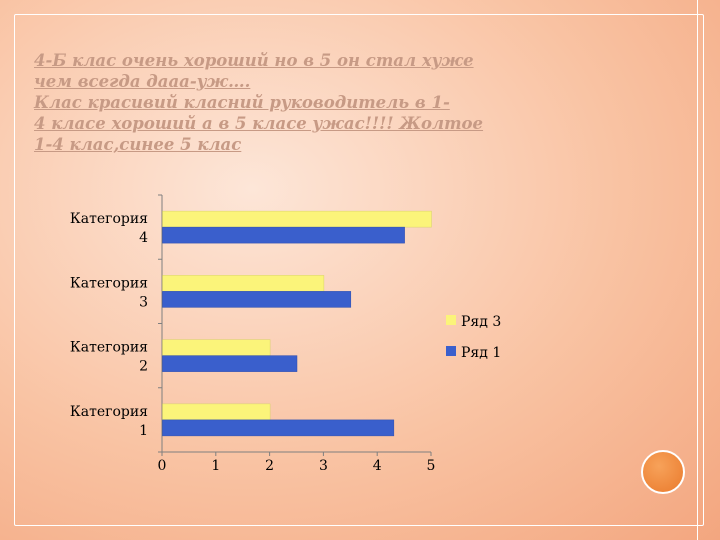  What do you see at coordinates (109, 421) in the screenshot?
I see `category-label: Категория 1` at bounding box center [109, 421].